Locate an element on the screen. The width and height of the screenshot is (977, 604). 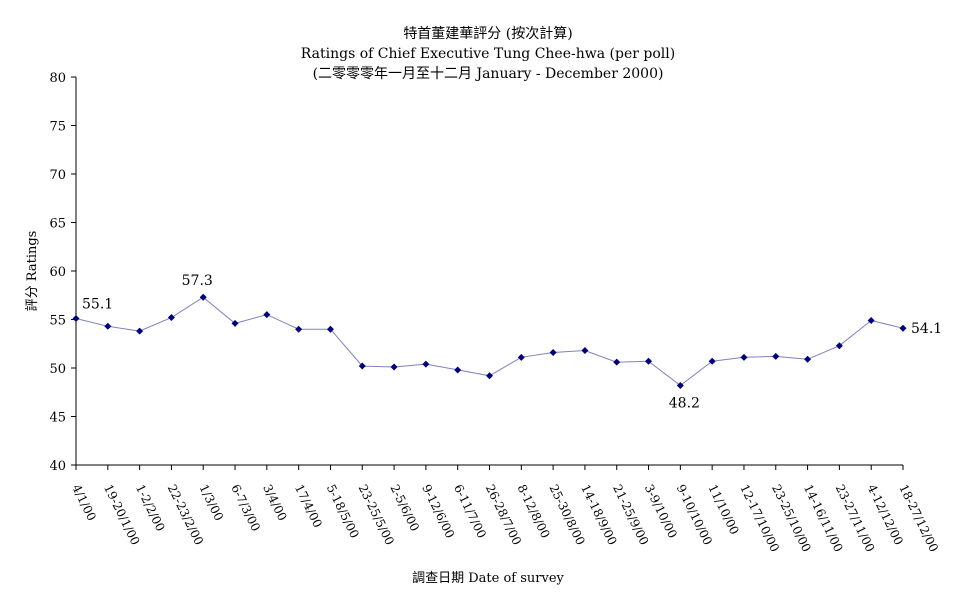
x-tick-label: 11/10/00 is located at coordinates (723, 509).